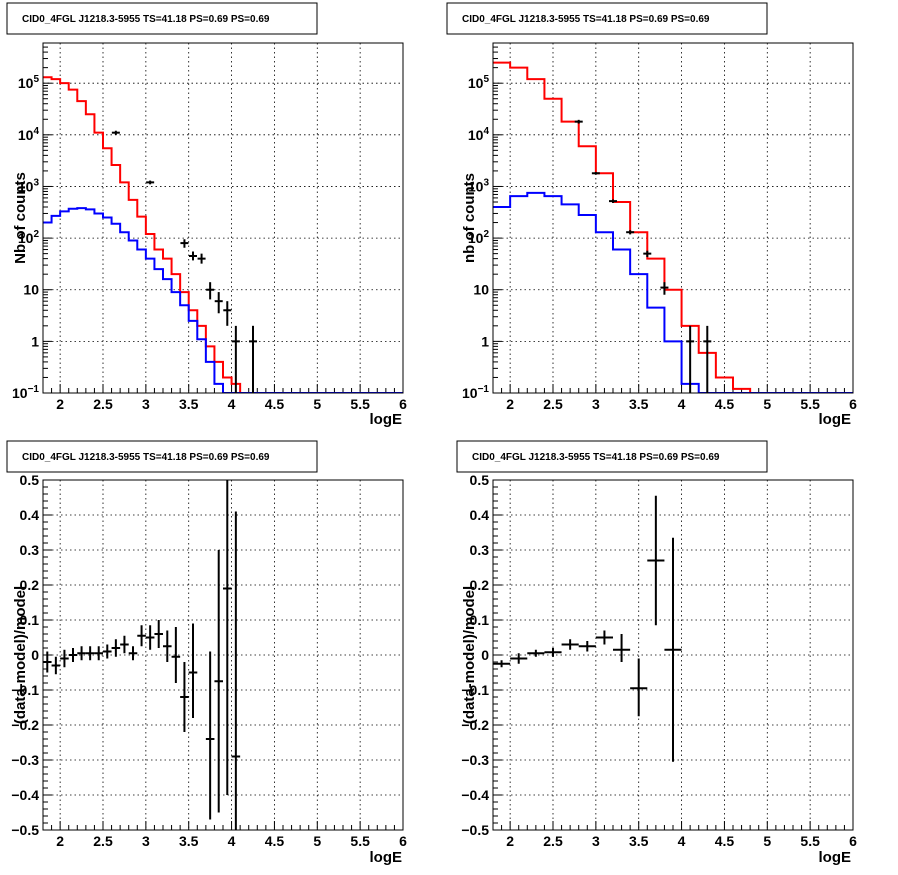 The height and width of the screenshot is (875, 898). Describe the element at coordinates (20, 218) in the screenshot. I see `y-axis-label: Nb of counts` at that location.